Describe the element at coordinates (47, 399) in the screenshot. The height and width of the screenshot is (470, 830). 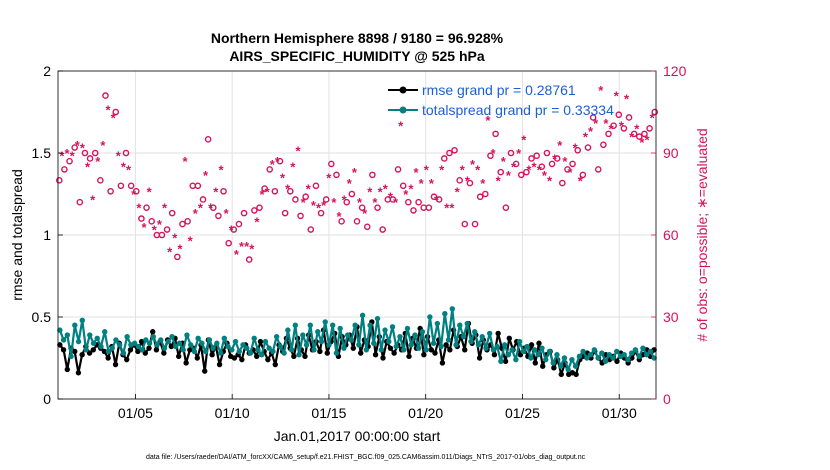
I see `y-tick-label: 0` at that location.